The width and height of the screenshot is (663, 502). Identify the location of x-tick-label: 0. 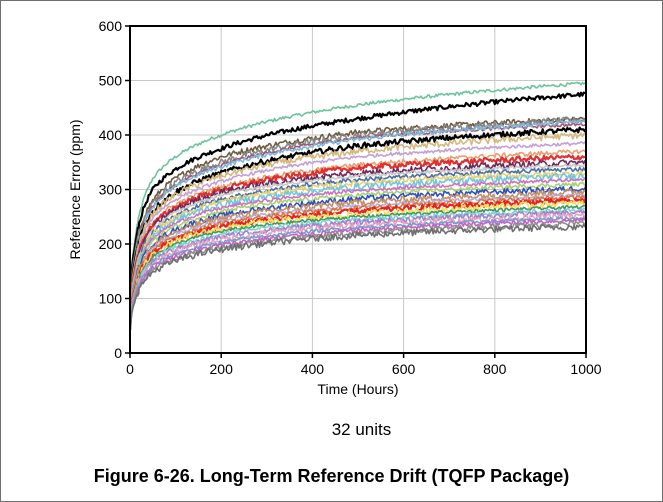
(130, 369).